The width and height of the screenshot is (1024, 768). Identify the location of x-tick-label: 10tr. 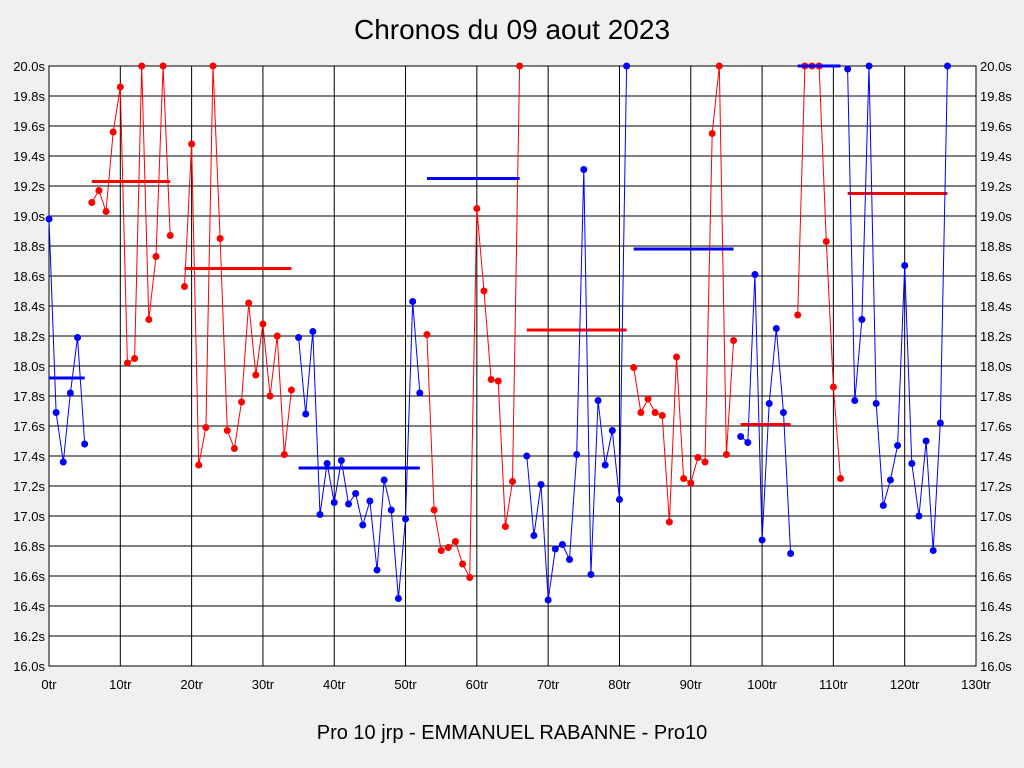
(120, 684).